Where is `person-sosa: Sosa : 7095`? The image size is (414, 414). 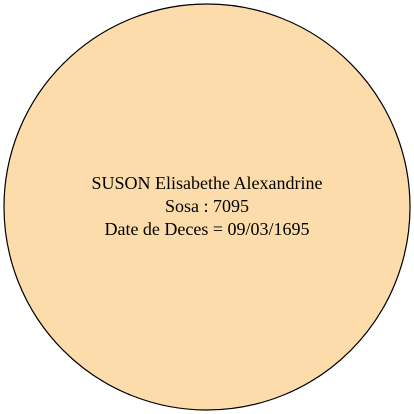 person-sosa: Sosa : 7095 is located at coordinates (206, 206).